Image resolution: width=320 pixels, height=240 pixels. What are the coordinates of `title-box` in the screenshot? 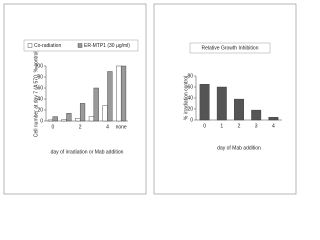 It's located at (230, 48).